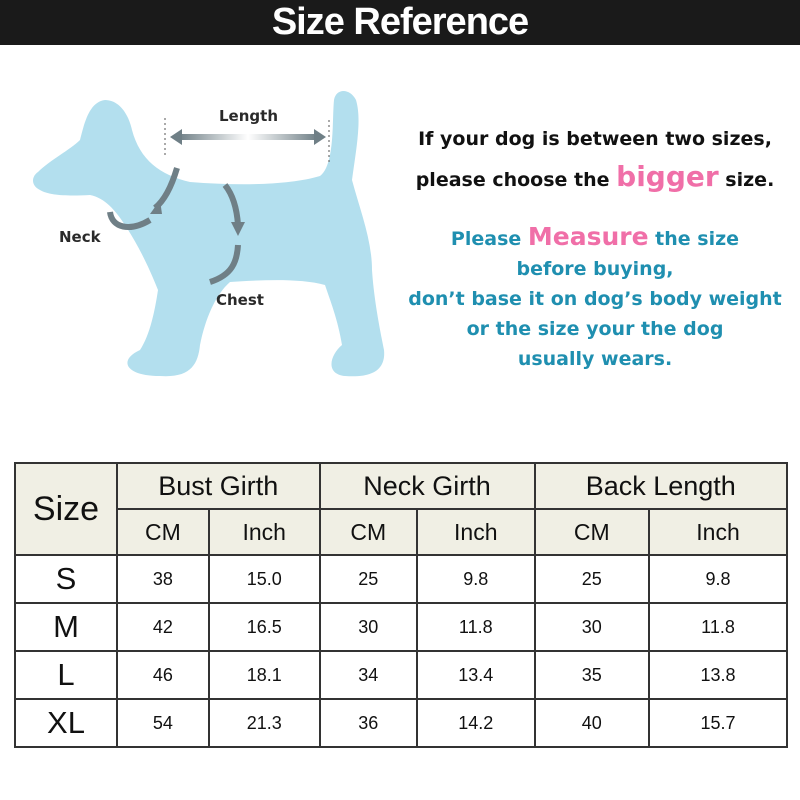  Describe the element at coordinates (66, 509) in the screenshot. I see `size-header: Size` at that location.